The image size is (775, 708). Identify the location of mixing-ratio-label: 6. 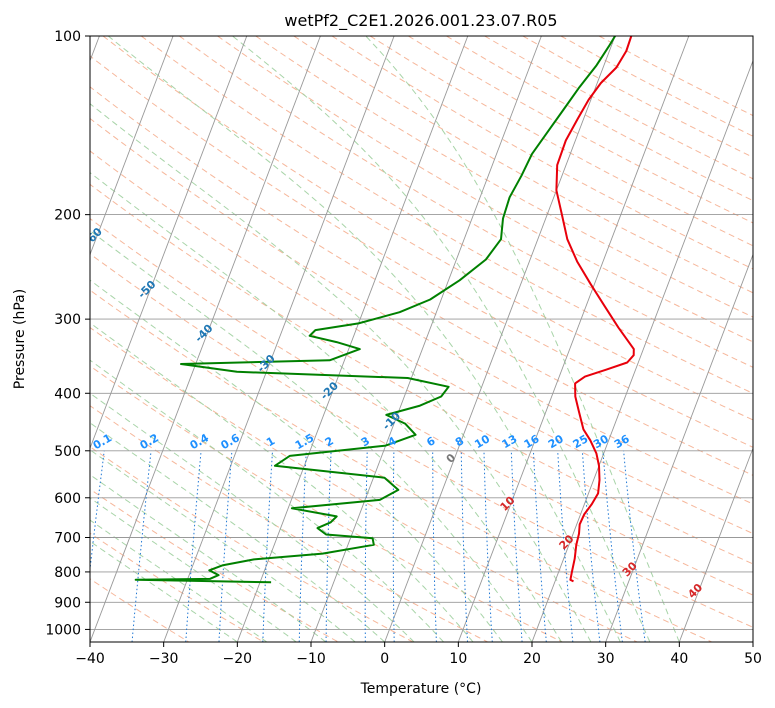
(430, 441).